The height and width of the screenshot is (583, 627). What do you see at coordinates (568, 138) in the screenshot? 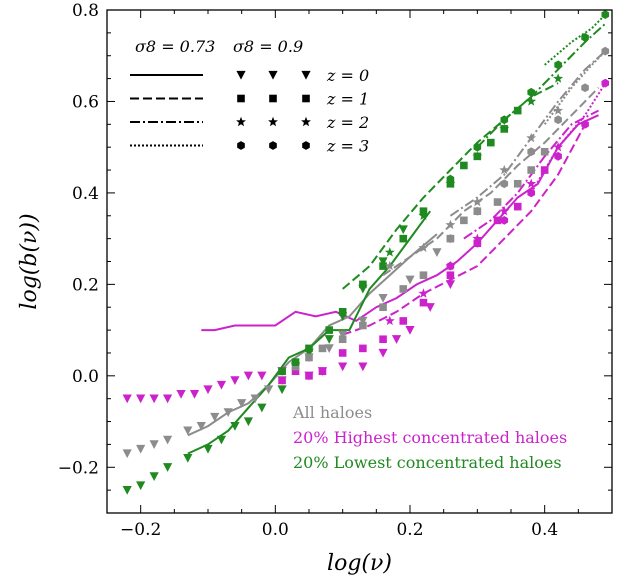
I see `line-high-z3` at bounding box center [568, 138].